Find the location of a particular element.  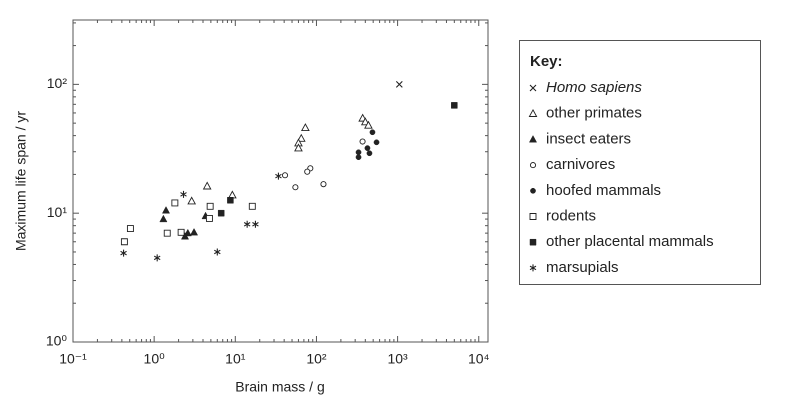

legend-label: other placental mammals is located at coordinates (630, 241).